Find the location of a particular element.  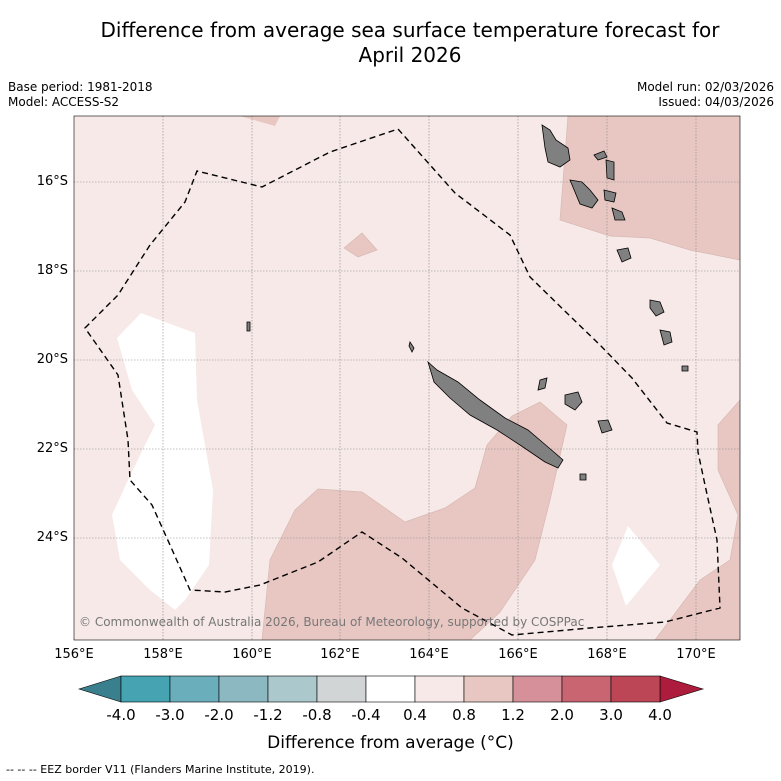

lon-label: 156°E is located at coordinates (74, 654).